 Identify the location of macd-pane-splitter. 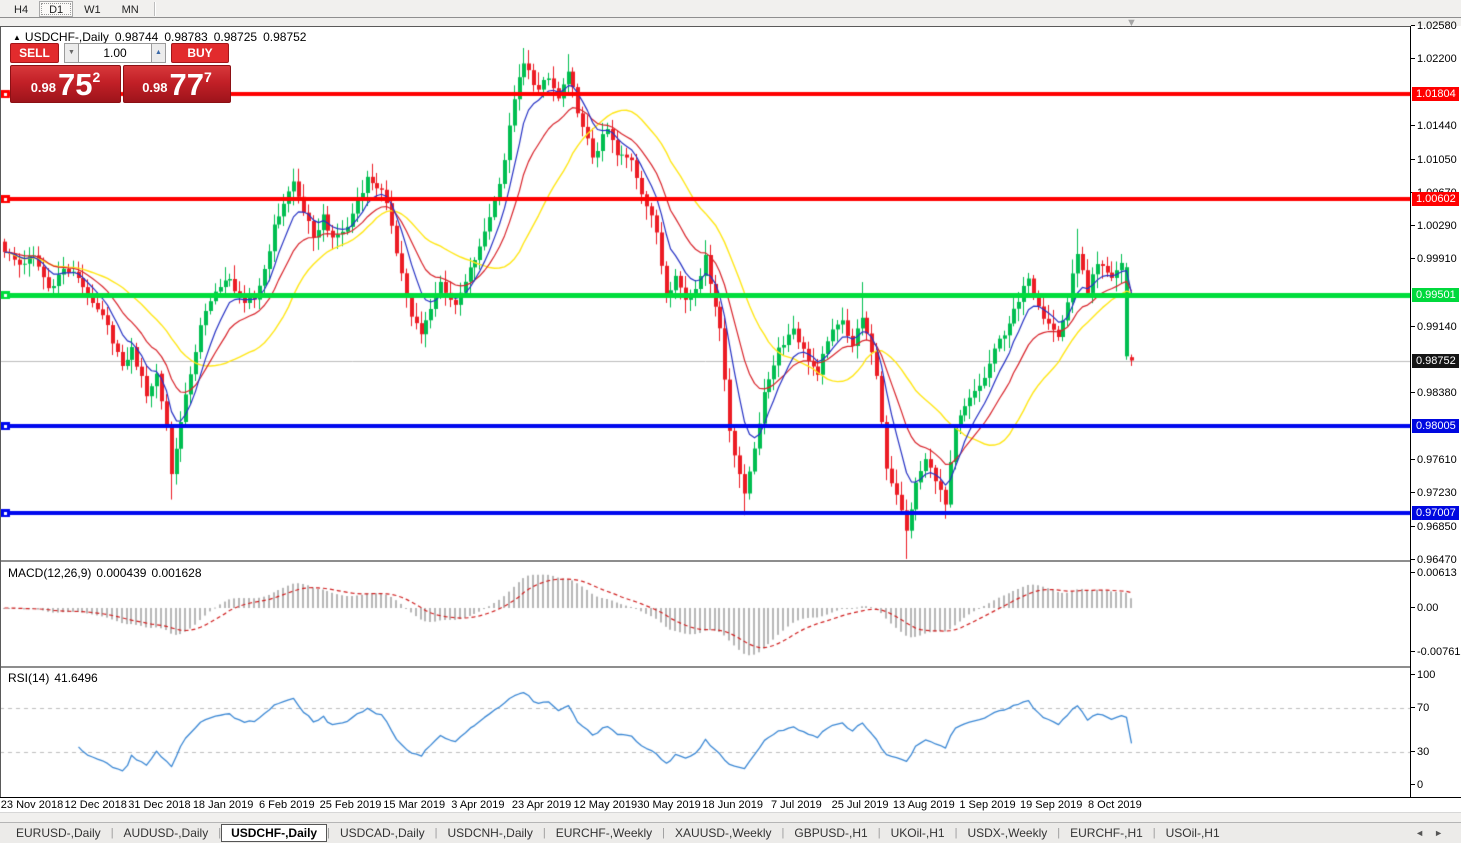
(730, 561).